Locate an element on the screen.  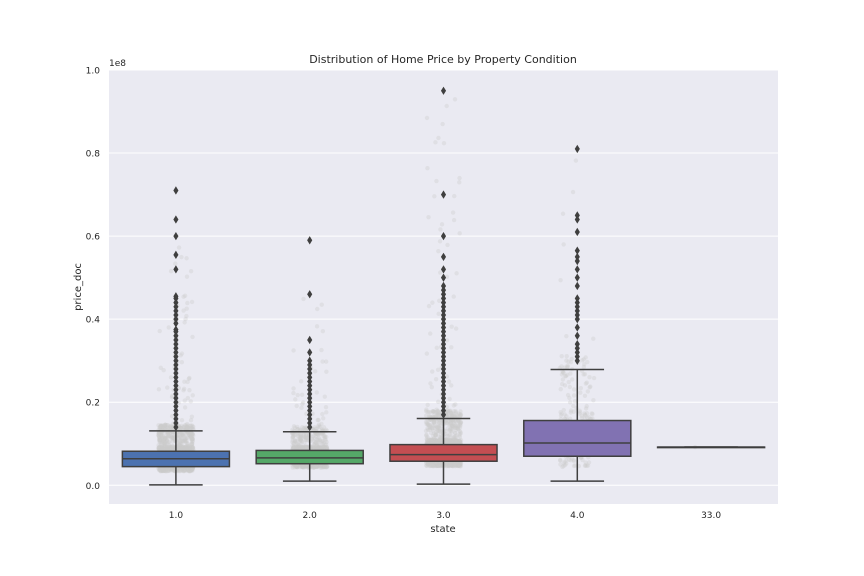
x-tick-labels: 1.0 2.0 3.0 4.0 33.0 is located at coordinates (445, 516).